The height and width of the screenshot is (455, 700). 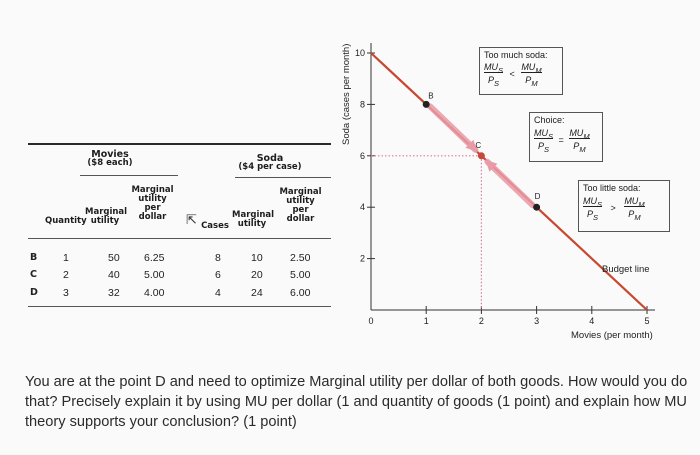 I want to click on point-label: C, so click(x=478, y=145).